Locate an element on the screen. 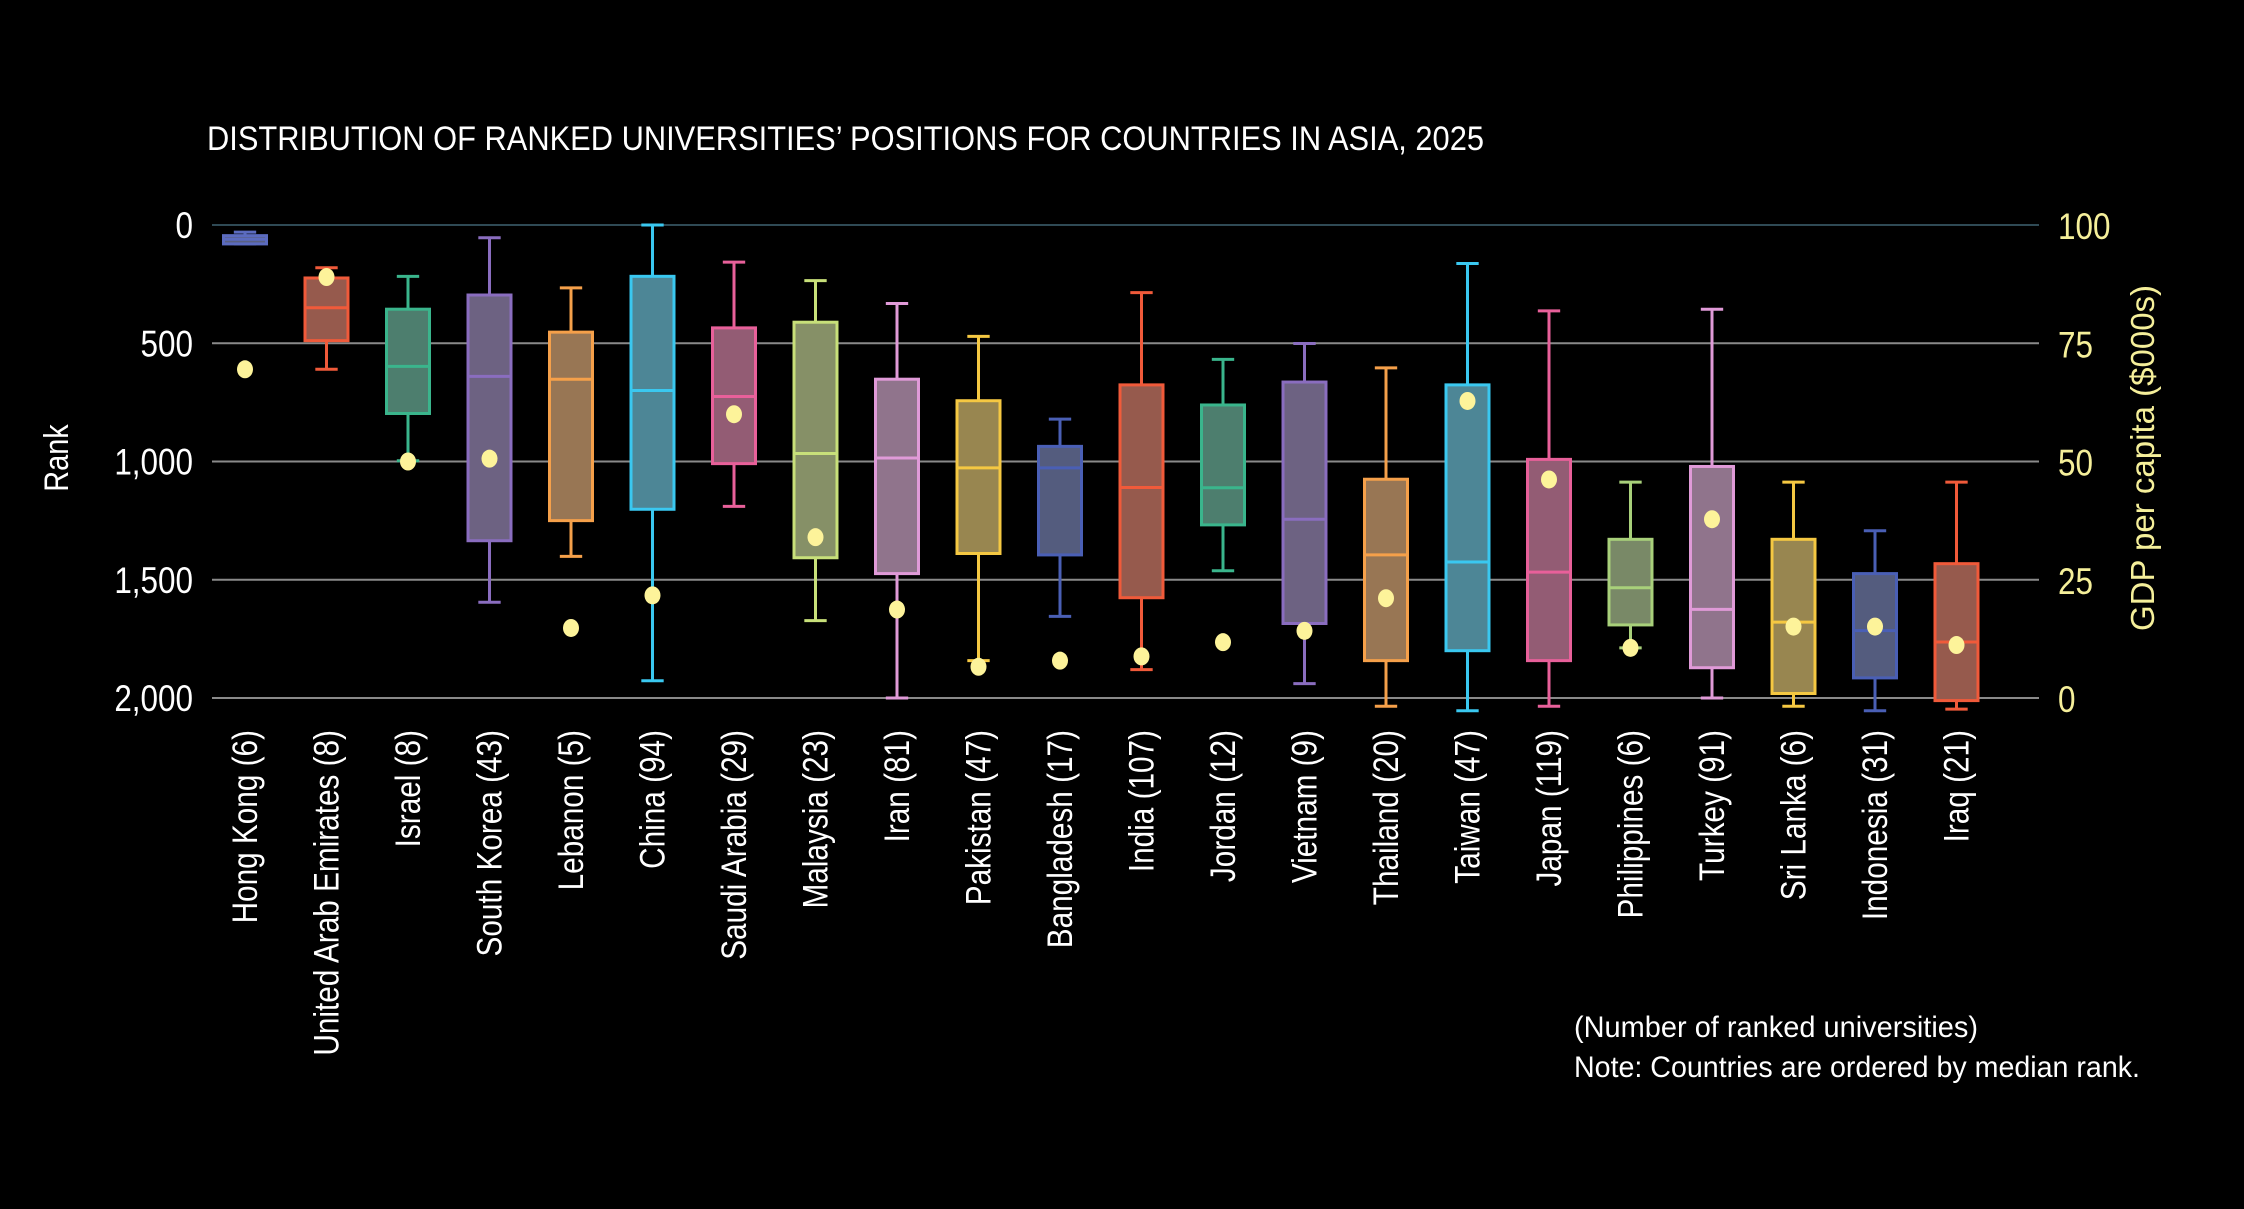 The width and height of the screenshot is (2244, 1209). x-tick-label: Turkey (91) is located at coordinates (1712, 805).